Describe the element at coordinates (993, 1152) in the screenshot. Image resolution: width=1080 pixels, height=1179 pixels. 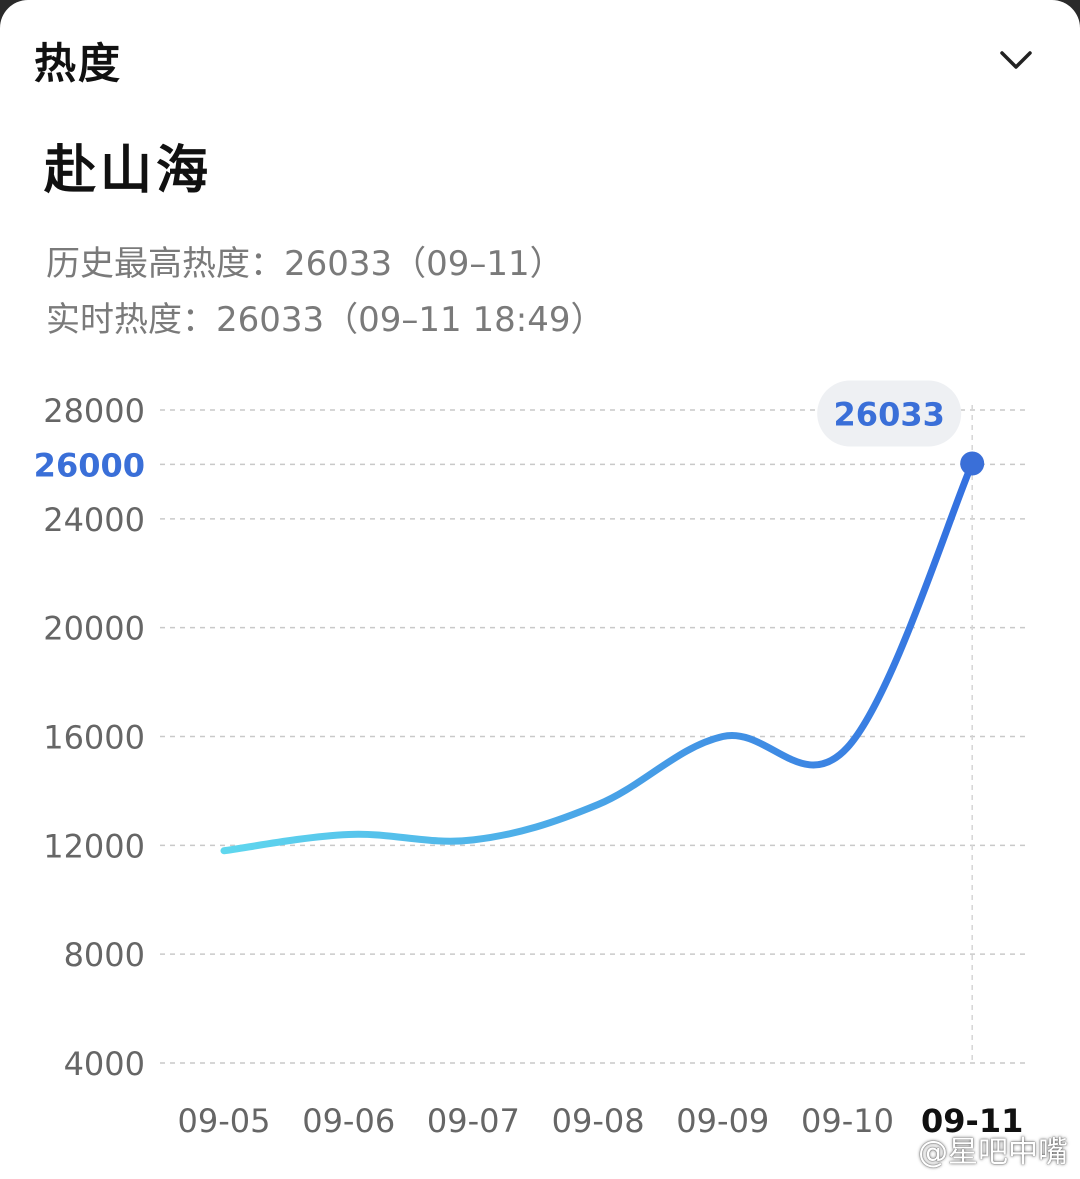
I see `watermark-text: @星吧中嘴` at that location.